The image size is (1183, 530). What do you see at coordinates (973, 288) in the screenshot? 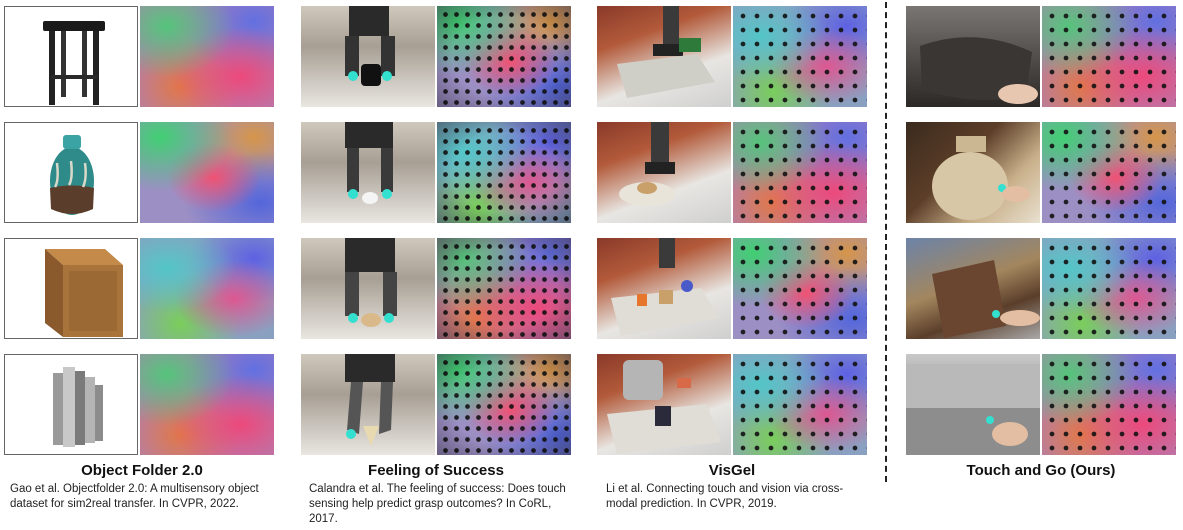
I see `in-the-wild-photo-wood` at bounding box center [973, 288].